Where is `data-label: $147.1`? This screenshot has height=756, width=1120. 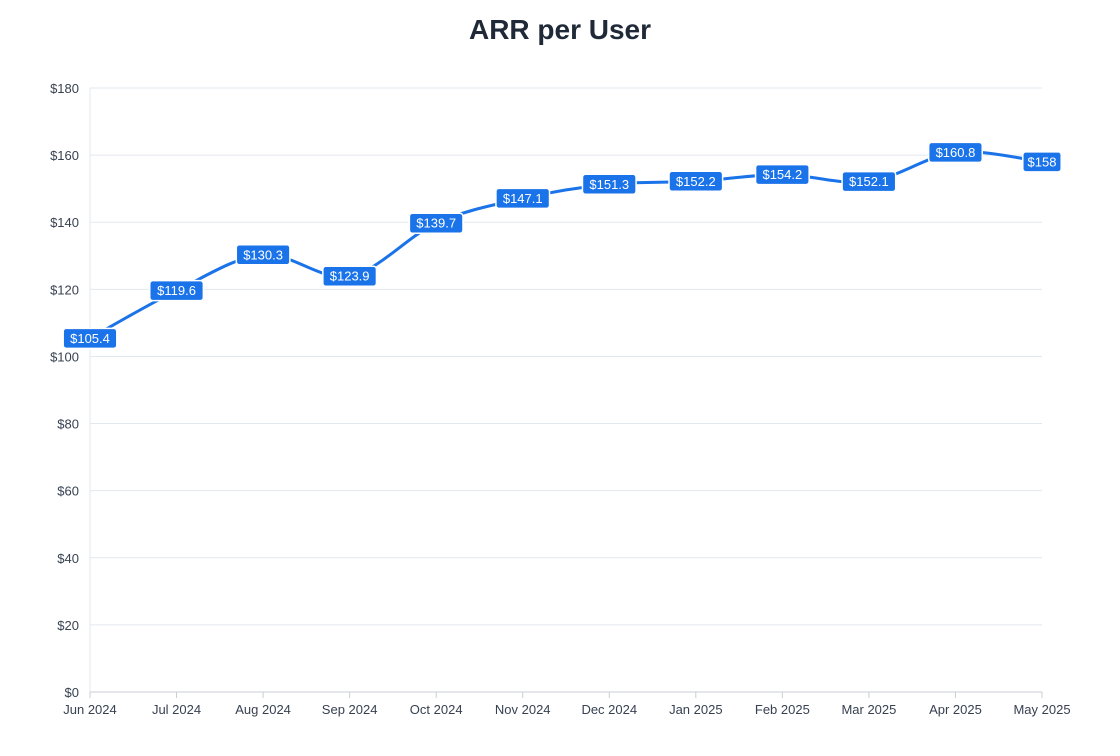
data-label: $147.1 is located at coordinates (523, 198).